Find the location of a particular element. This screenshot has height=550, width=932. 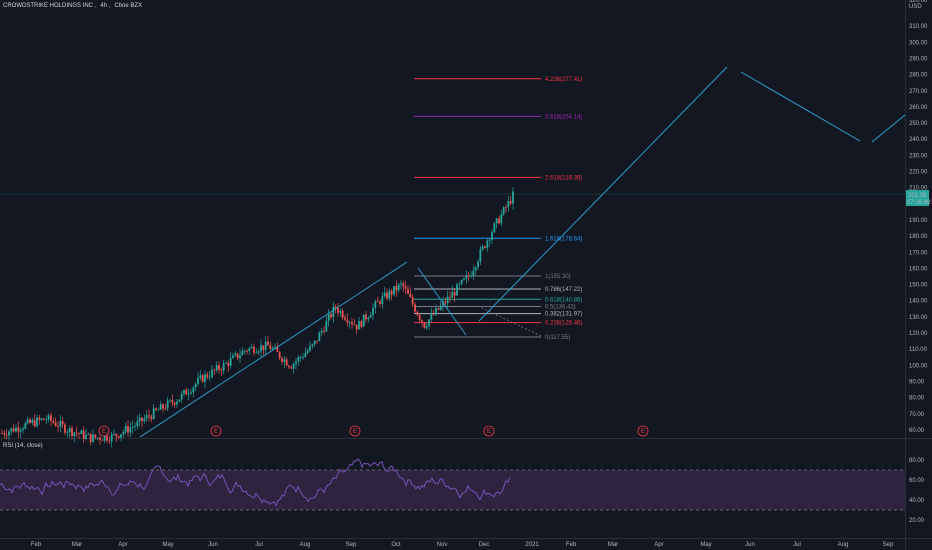

rsi-indicator-label: RSI (14, close) is located at coordinates (23, 446).